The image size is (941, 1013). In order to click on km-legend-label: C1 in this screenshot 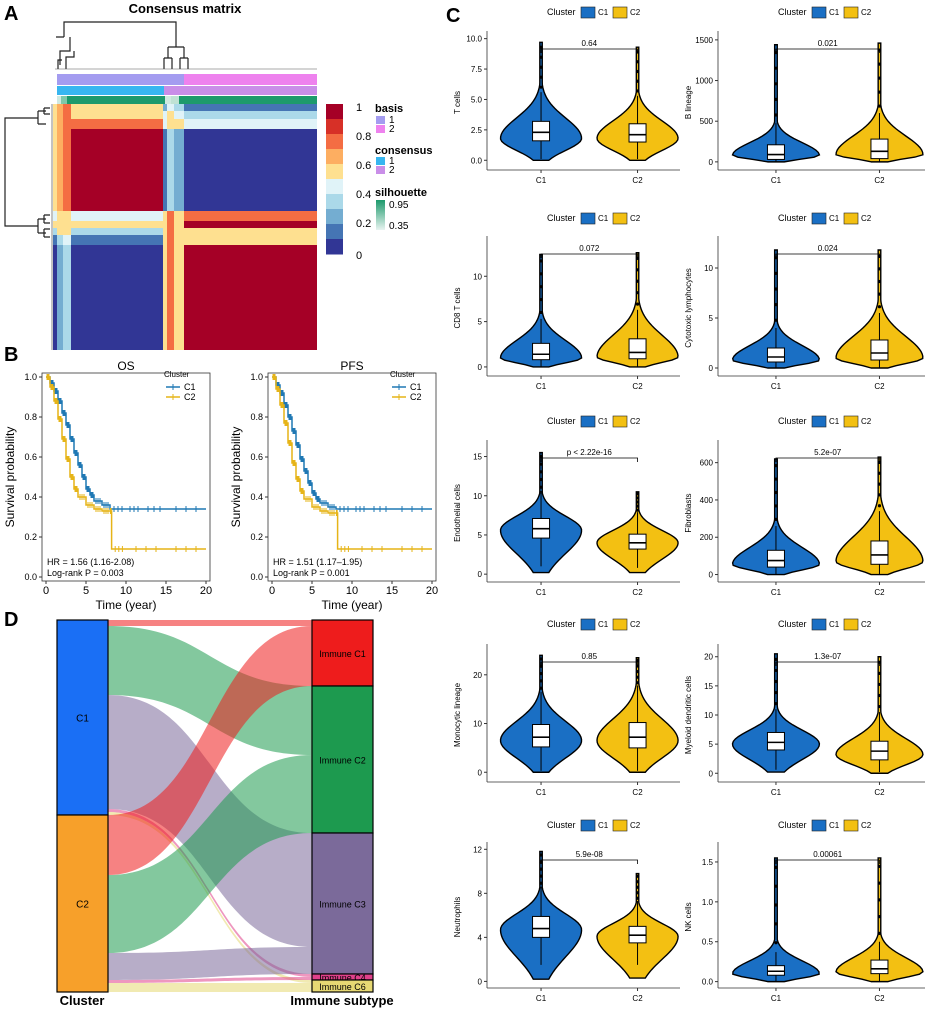, I will do `click(416, 387)`.